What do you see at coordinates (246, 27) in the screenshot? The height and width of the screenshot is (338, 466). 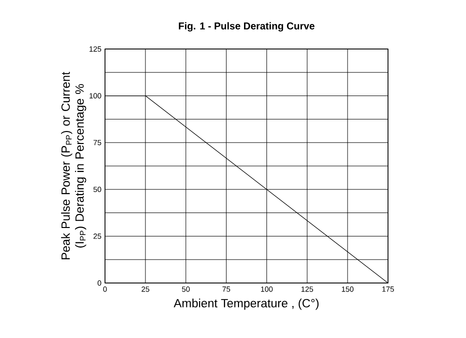 I see `chart-title: Fig. 1 - Pulse Derating Curve` at bounding box center [246, 27].